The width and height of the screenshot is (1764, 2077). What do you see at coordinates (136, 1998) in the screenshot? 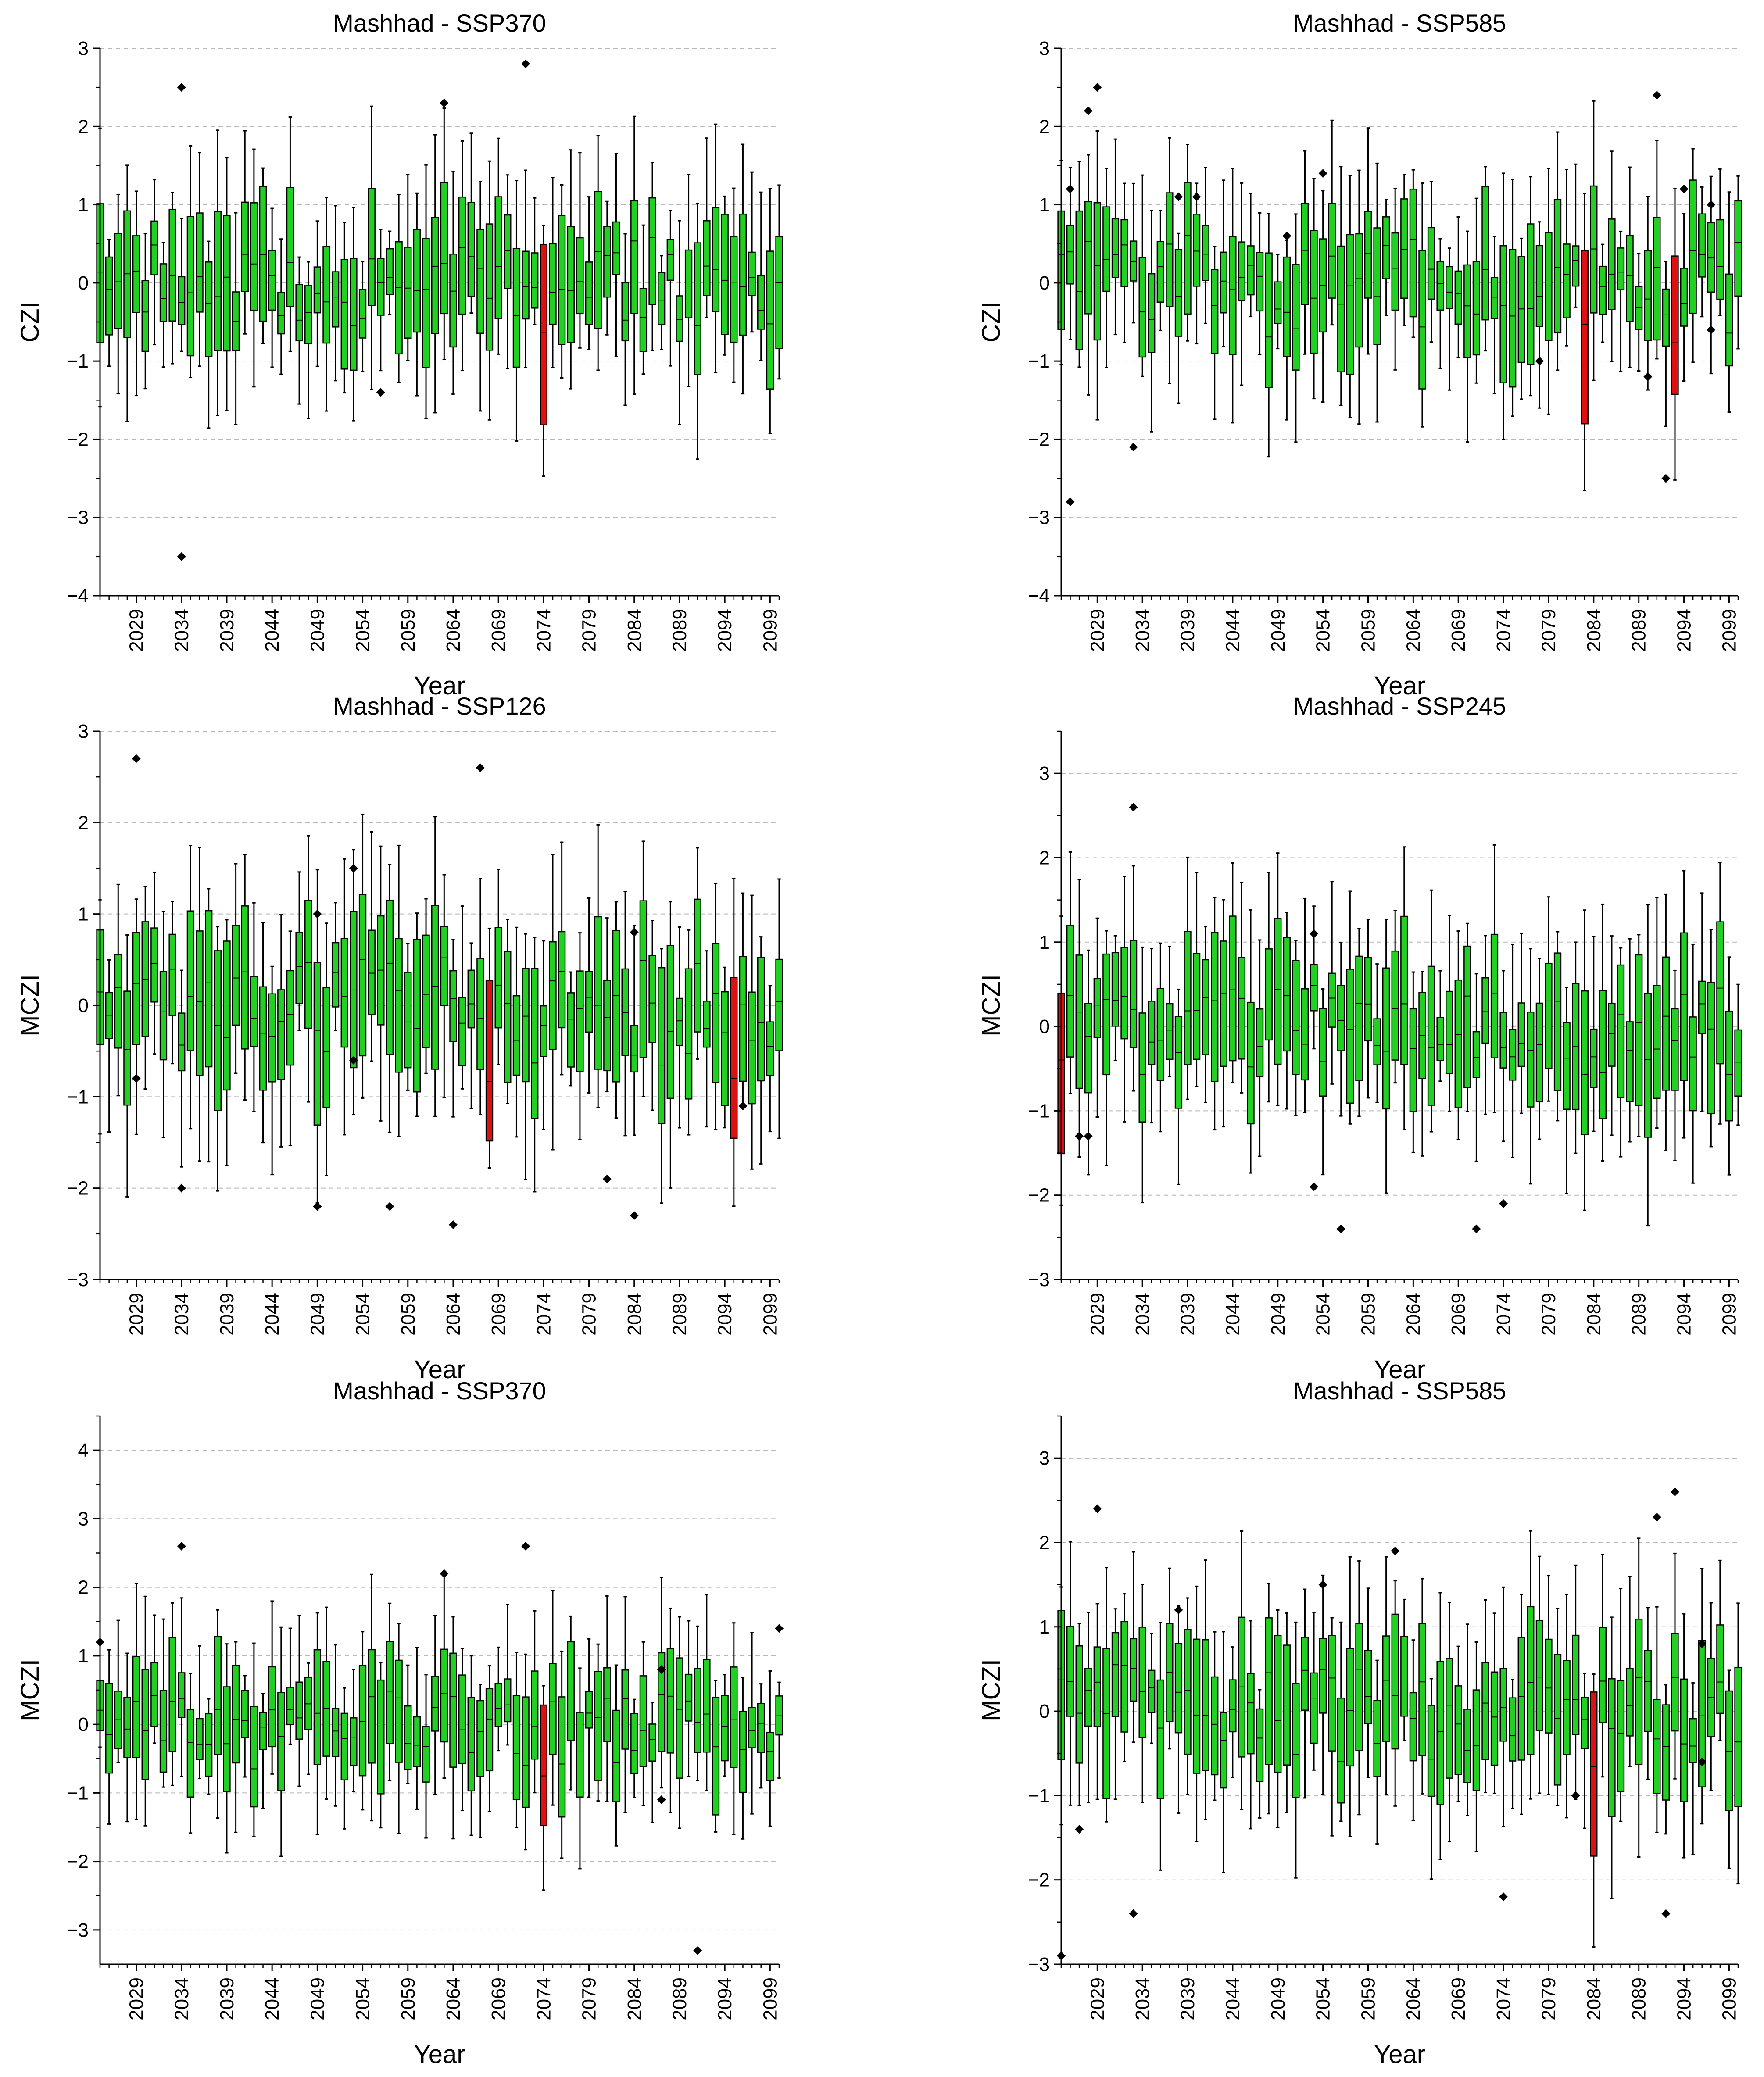
I see `x-tick-label: 2029` at bounding box center [136, 1998].